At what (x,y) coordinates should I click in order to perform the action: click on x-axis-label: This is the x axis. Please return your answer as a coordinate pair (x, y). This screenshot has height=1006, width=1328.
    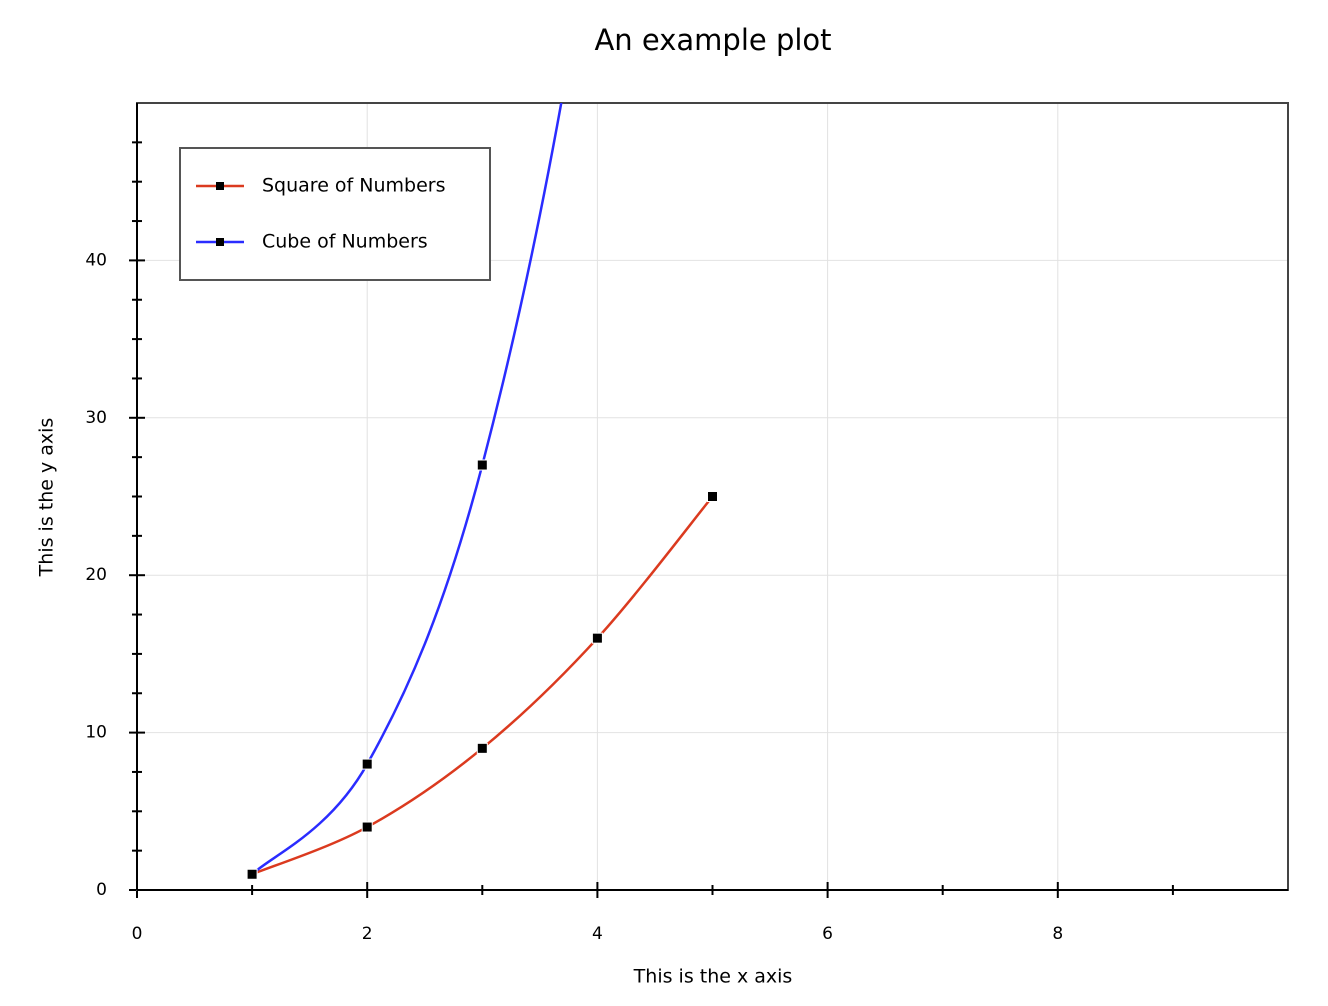
    Looking at the image, I should click on (713, 977).